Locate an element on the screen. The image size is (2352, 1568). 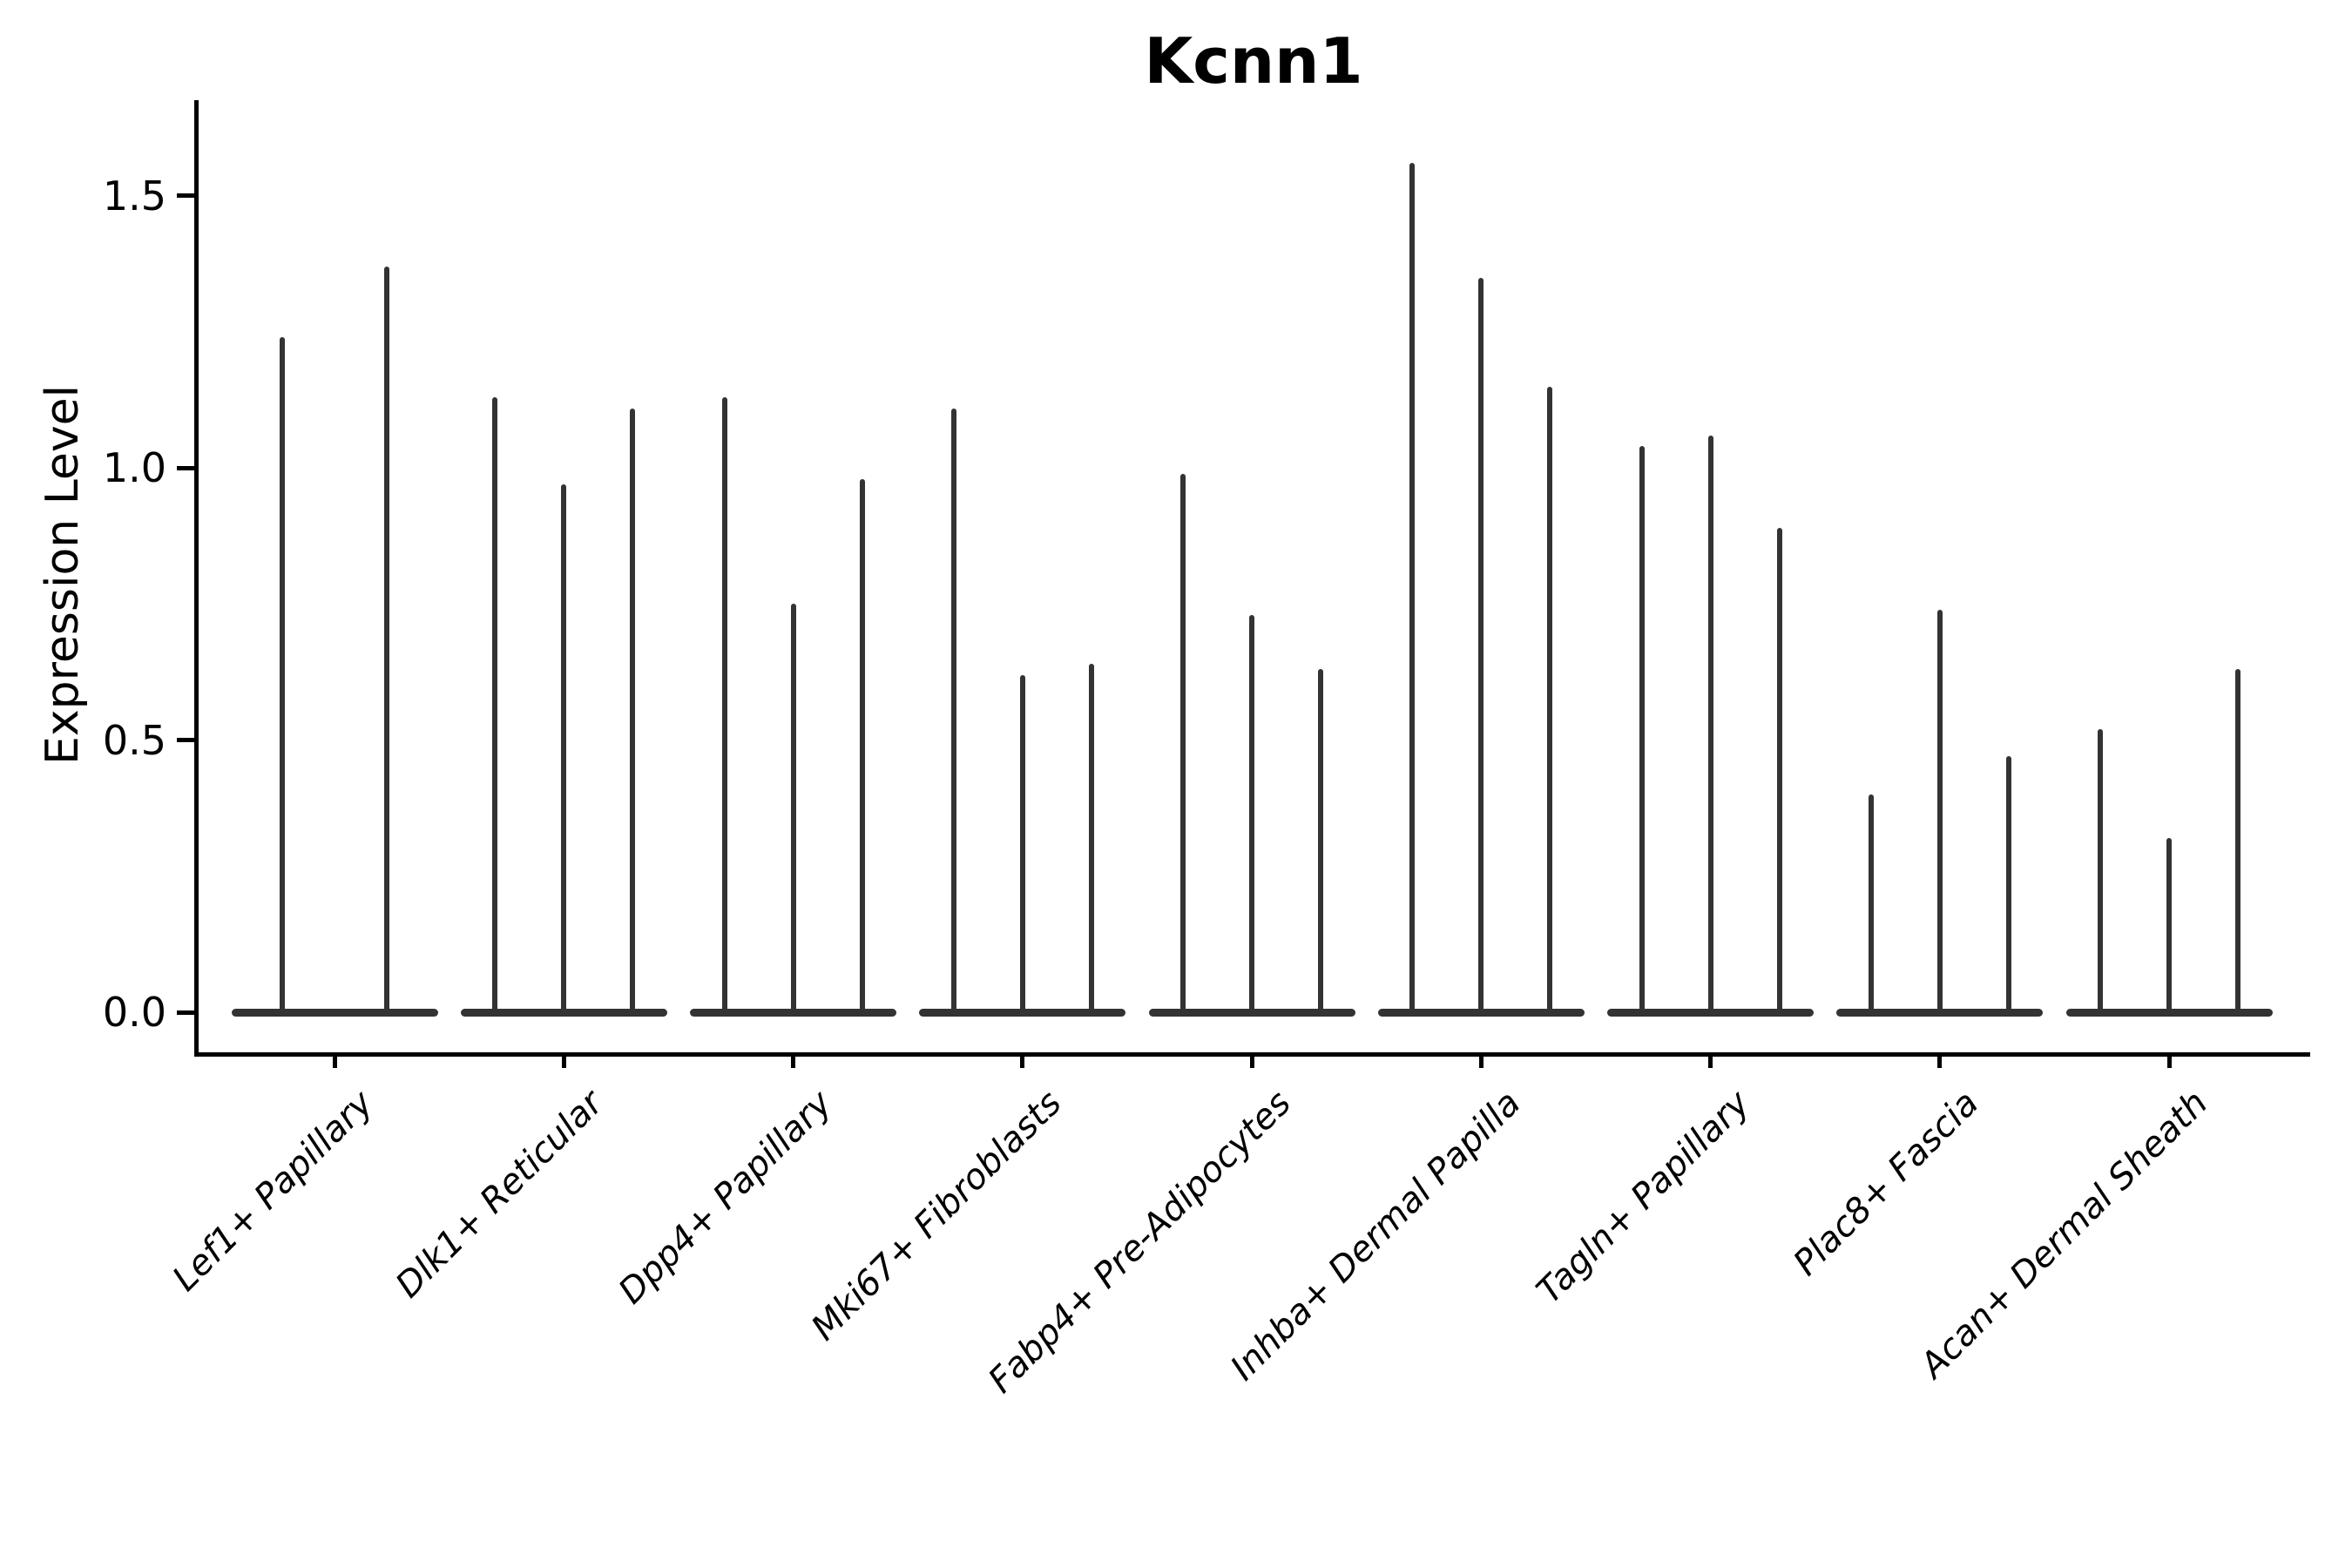
y-tick-label: 0.0 is located at coordinates (134, 1013).